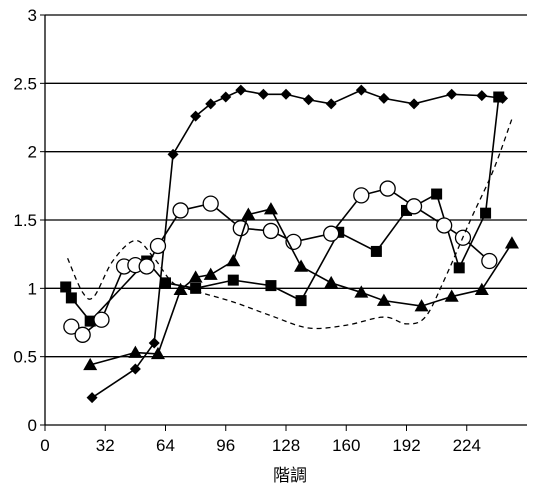  Describe the element at coordinates (165, 445) in the screenshot. I see `x-tick-label-2: 64` at that location.